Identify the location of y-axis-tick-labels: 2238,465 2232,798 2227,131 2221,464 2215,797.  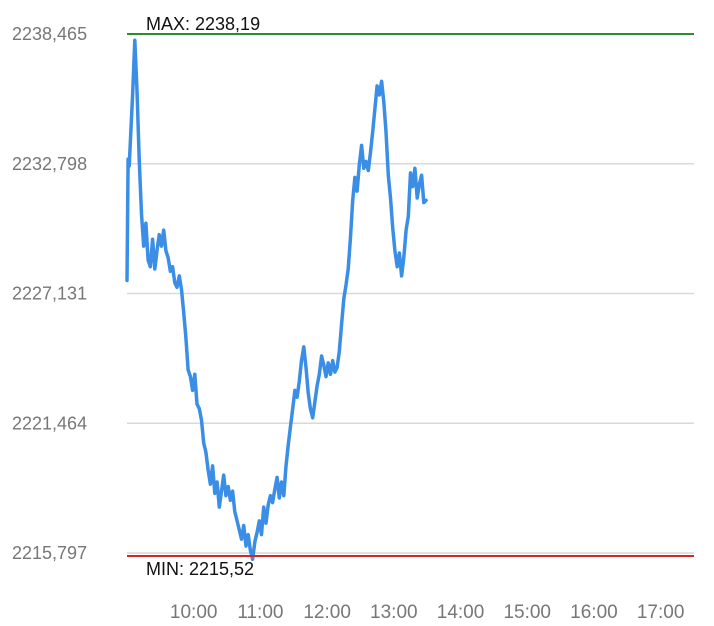
(49, 293).